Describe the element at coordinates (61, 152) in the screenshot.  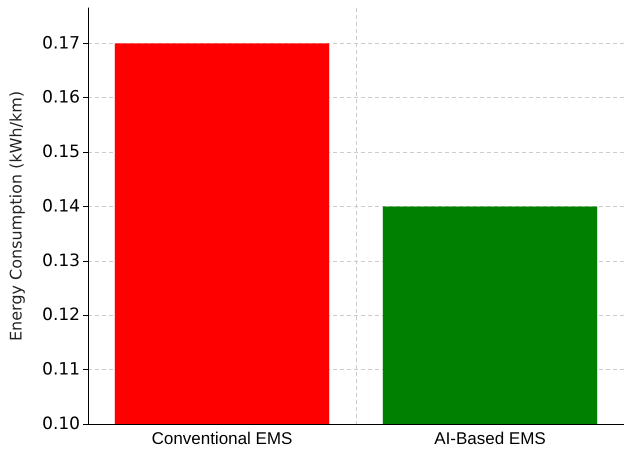
I see `y-tick-label: 0.15` at that location.